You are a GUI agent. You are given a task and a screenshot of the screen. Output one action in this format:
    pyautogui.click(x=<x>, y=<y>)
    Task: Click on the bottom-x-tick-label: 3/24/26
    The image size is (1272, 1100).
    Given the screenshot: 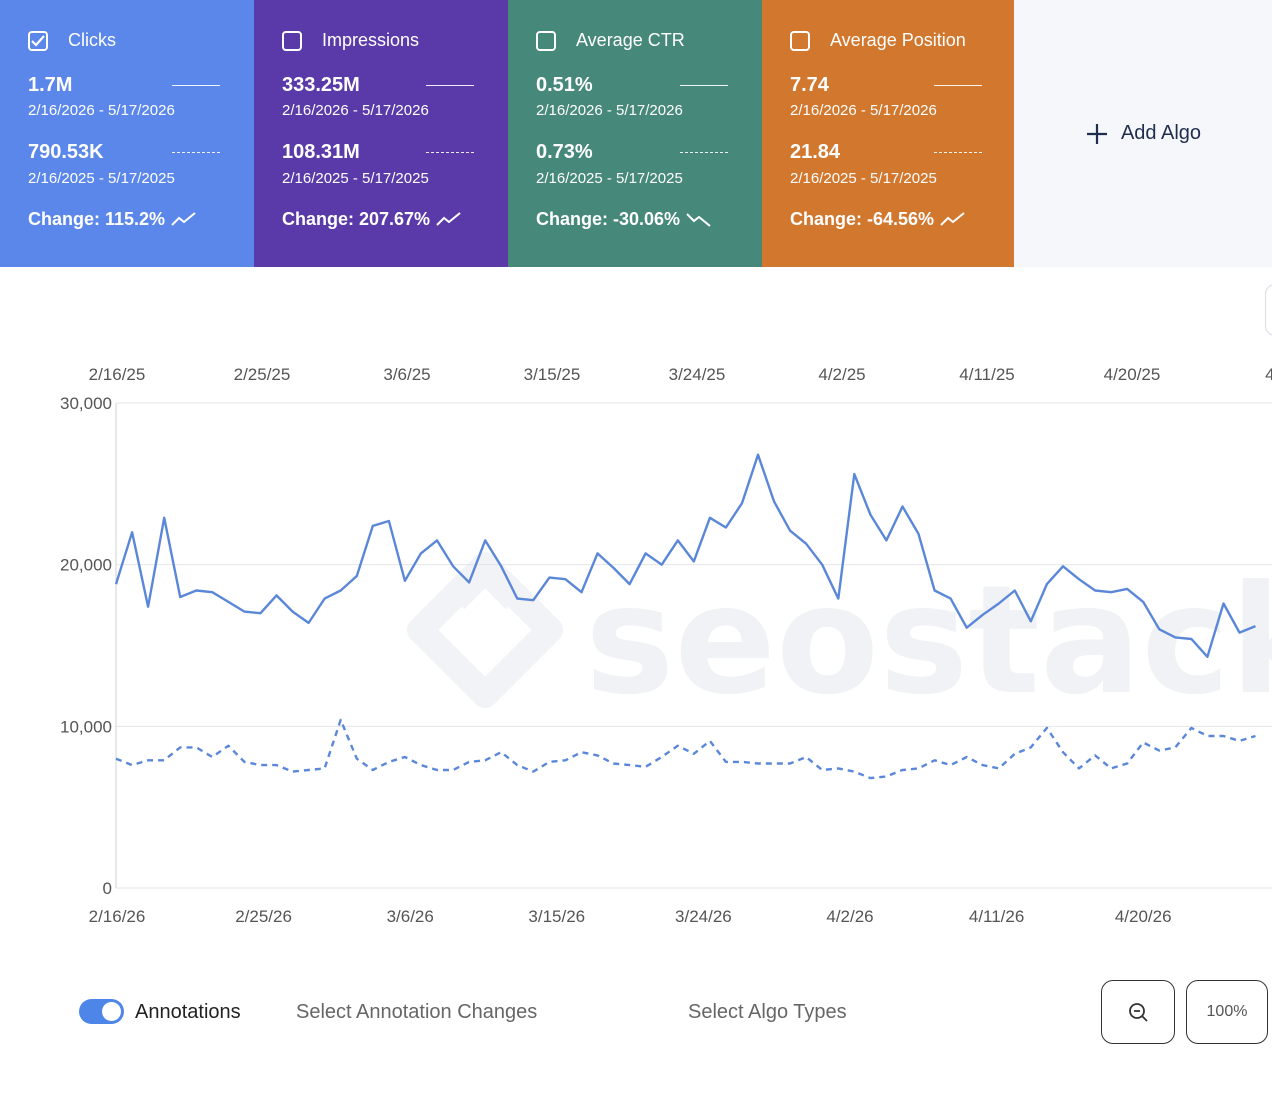 What is the action you would take?
    pyautogui.click(x=703, y=916)
    